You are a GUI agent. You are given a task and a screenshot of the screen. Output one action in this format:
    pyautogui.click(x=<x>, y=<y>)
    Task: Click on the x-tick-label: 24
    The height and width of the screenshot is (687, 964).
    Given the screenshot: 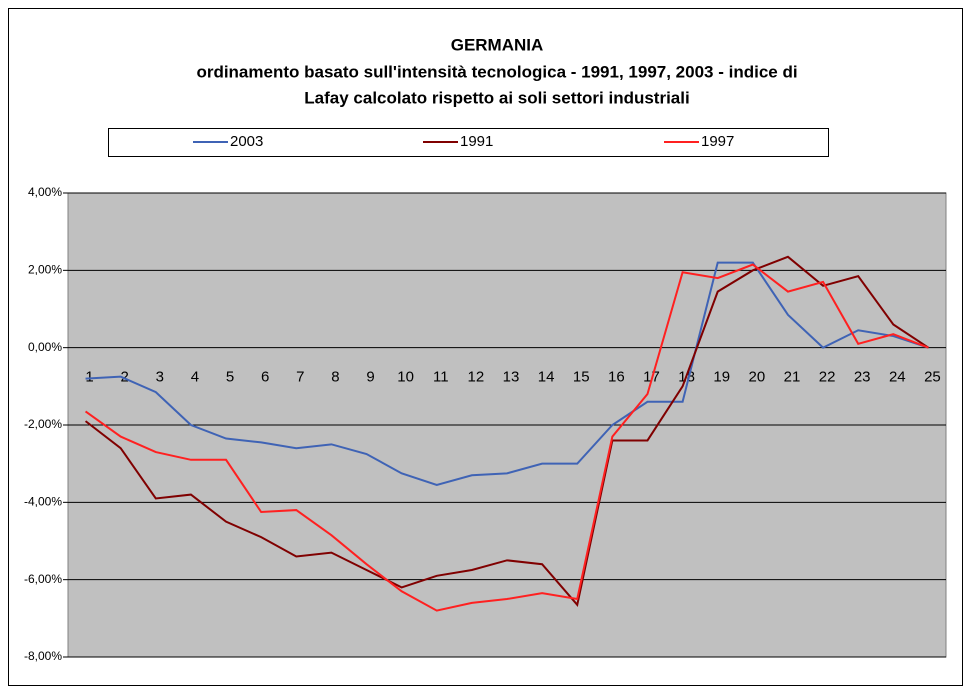 What is the action you would take?
    pyautogui.click(x=897, y=377)
    